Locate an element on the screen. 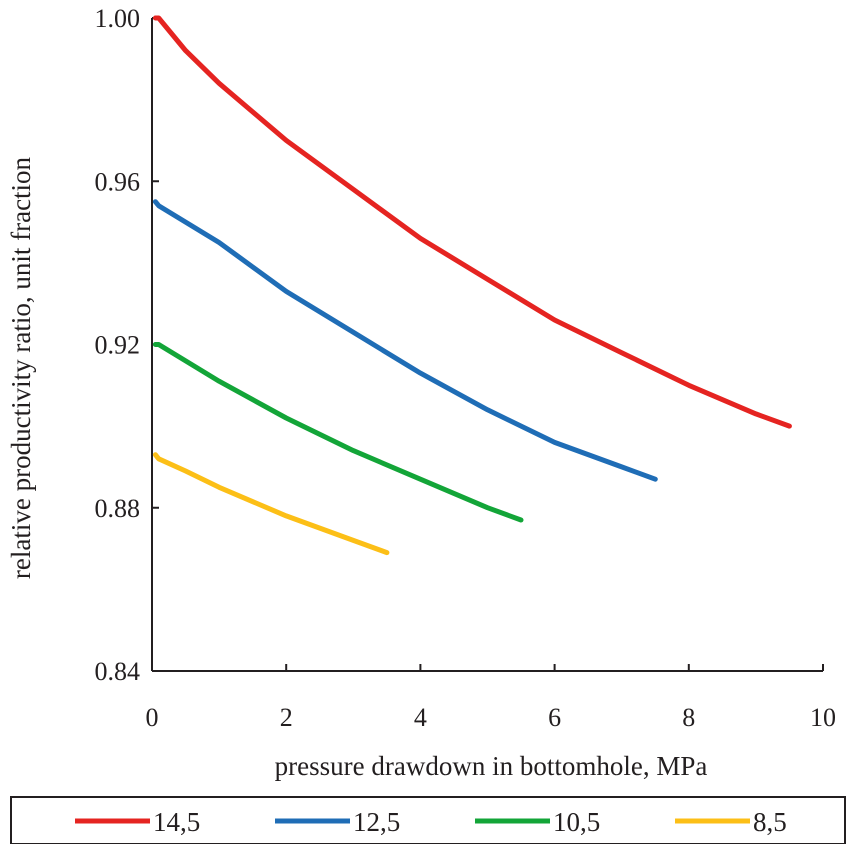 This screenshot has width=852, height=844. x-tick-label: 6 is located at coordinates (554, 717).